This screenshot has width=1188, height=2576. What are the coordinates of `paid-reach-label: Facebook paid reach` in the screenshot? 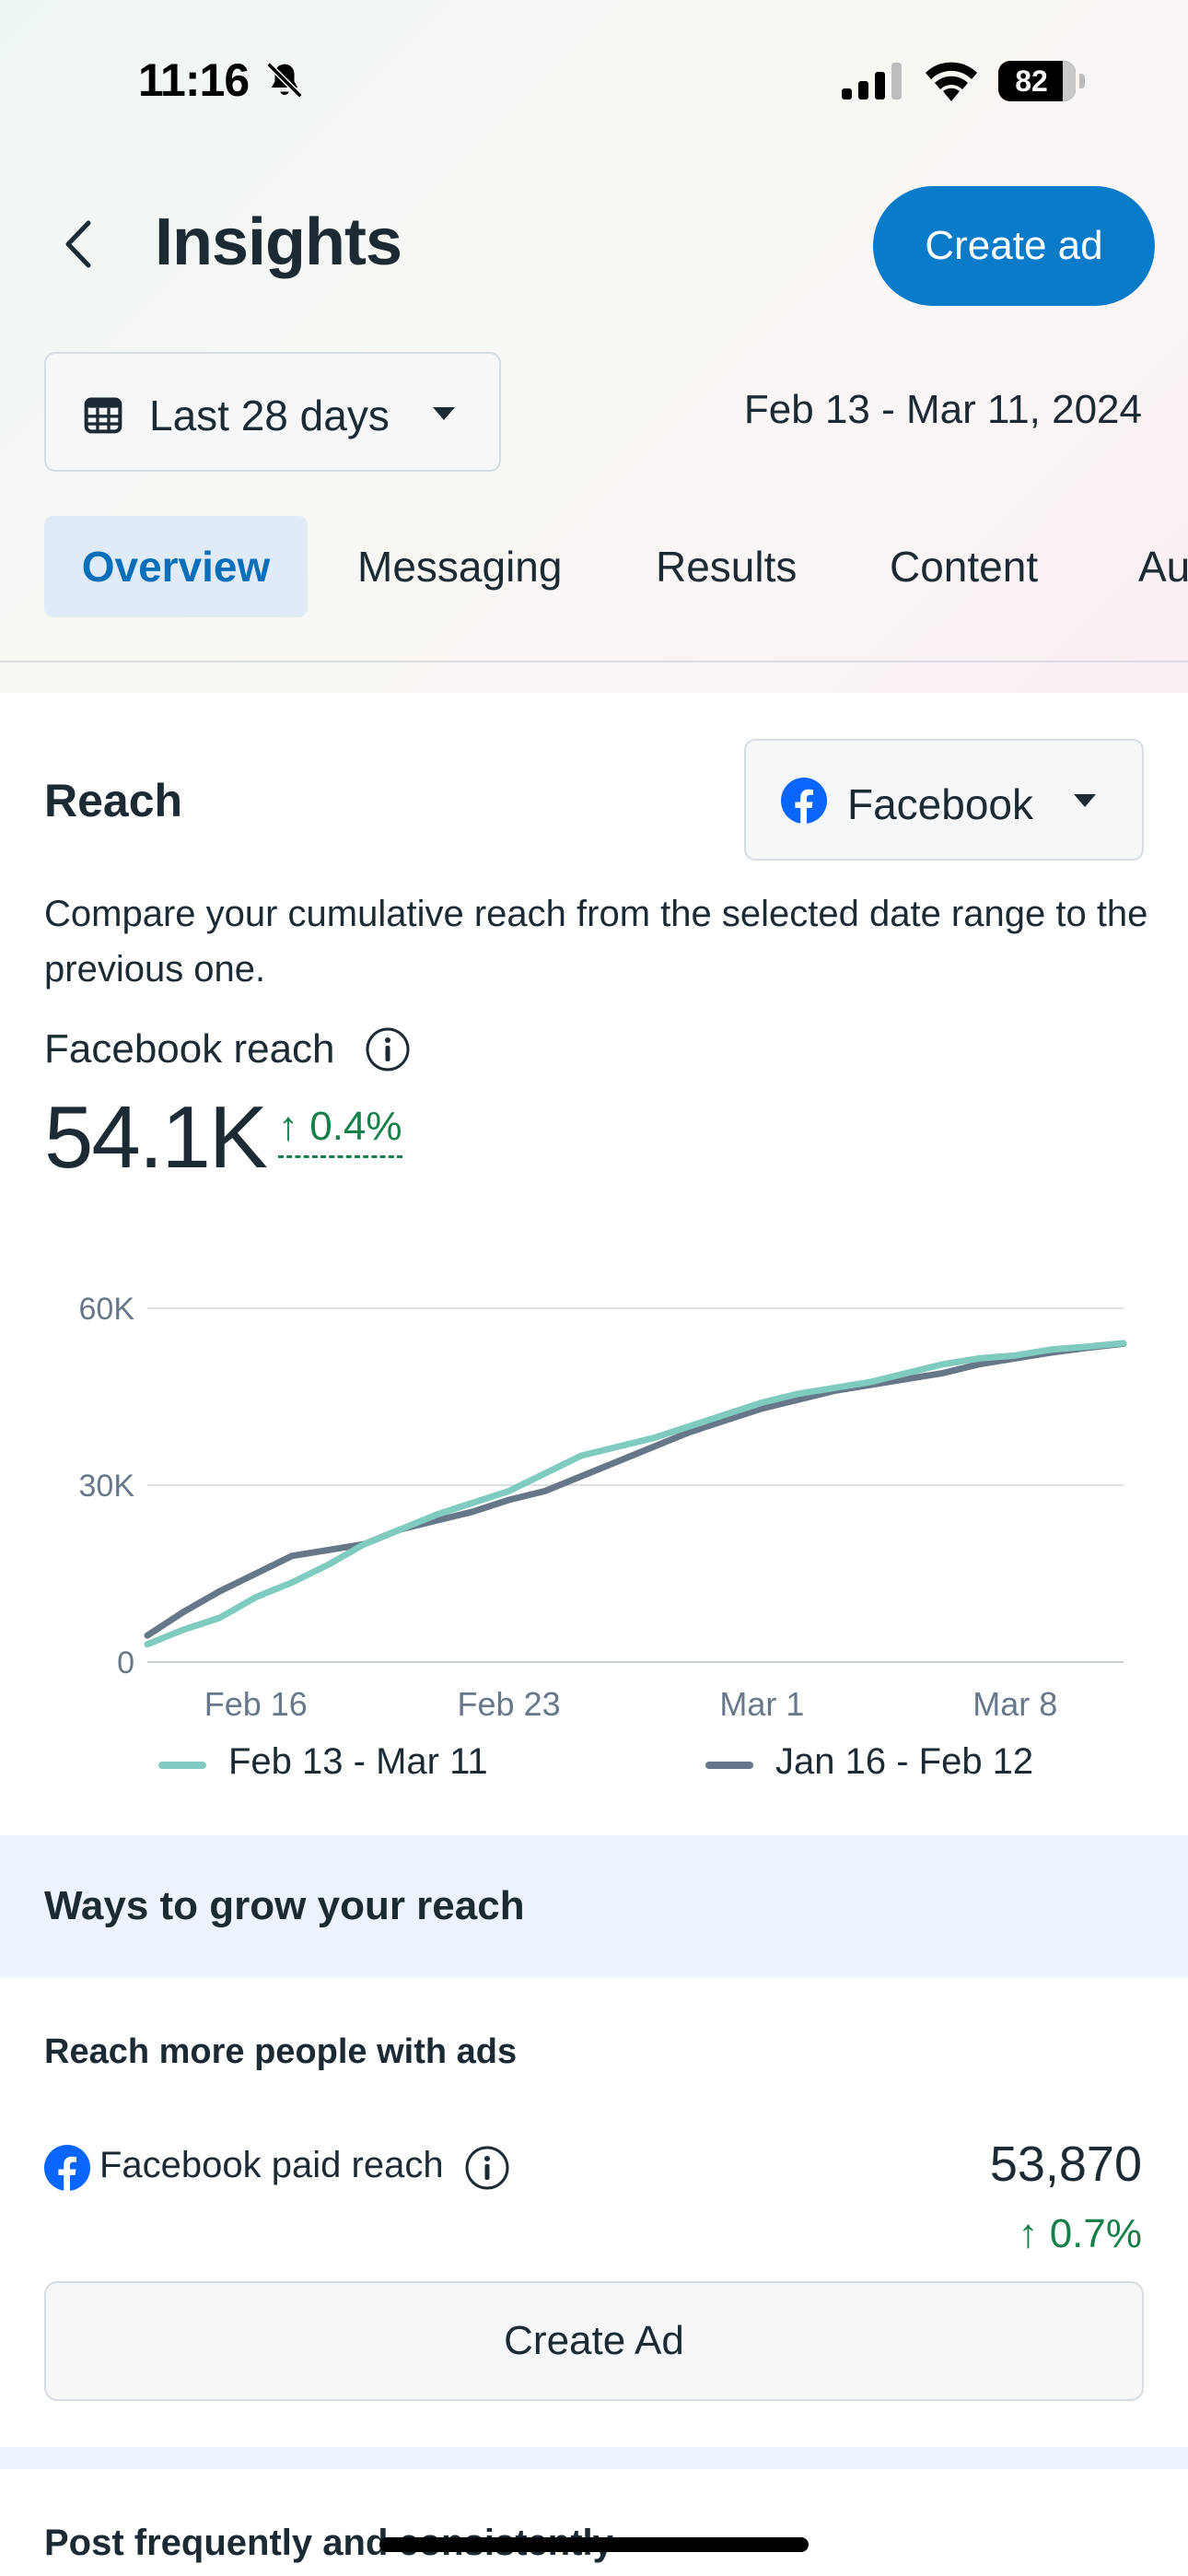 It's located at (271, 2165).